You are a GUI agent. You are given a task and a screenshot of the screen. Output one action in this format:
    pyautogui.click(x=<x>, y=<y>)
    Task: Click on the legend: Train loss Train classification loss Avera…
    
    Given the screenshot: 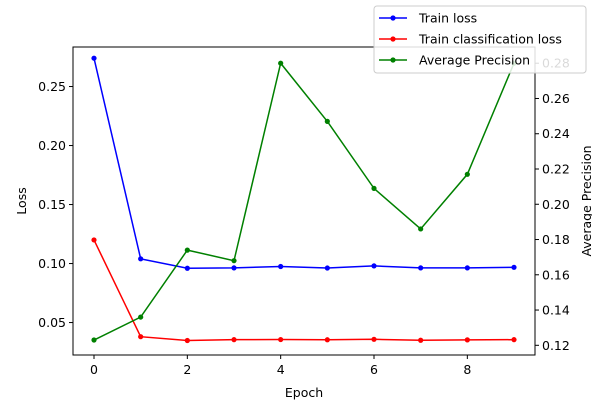 What is the action you would take?
    pyautogui.click(x=480, y=39)
    